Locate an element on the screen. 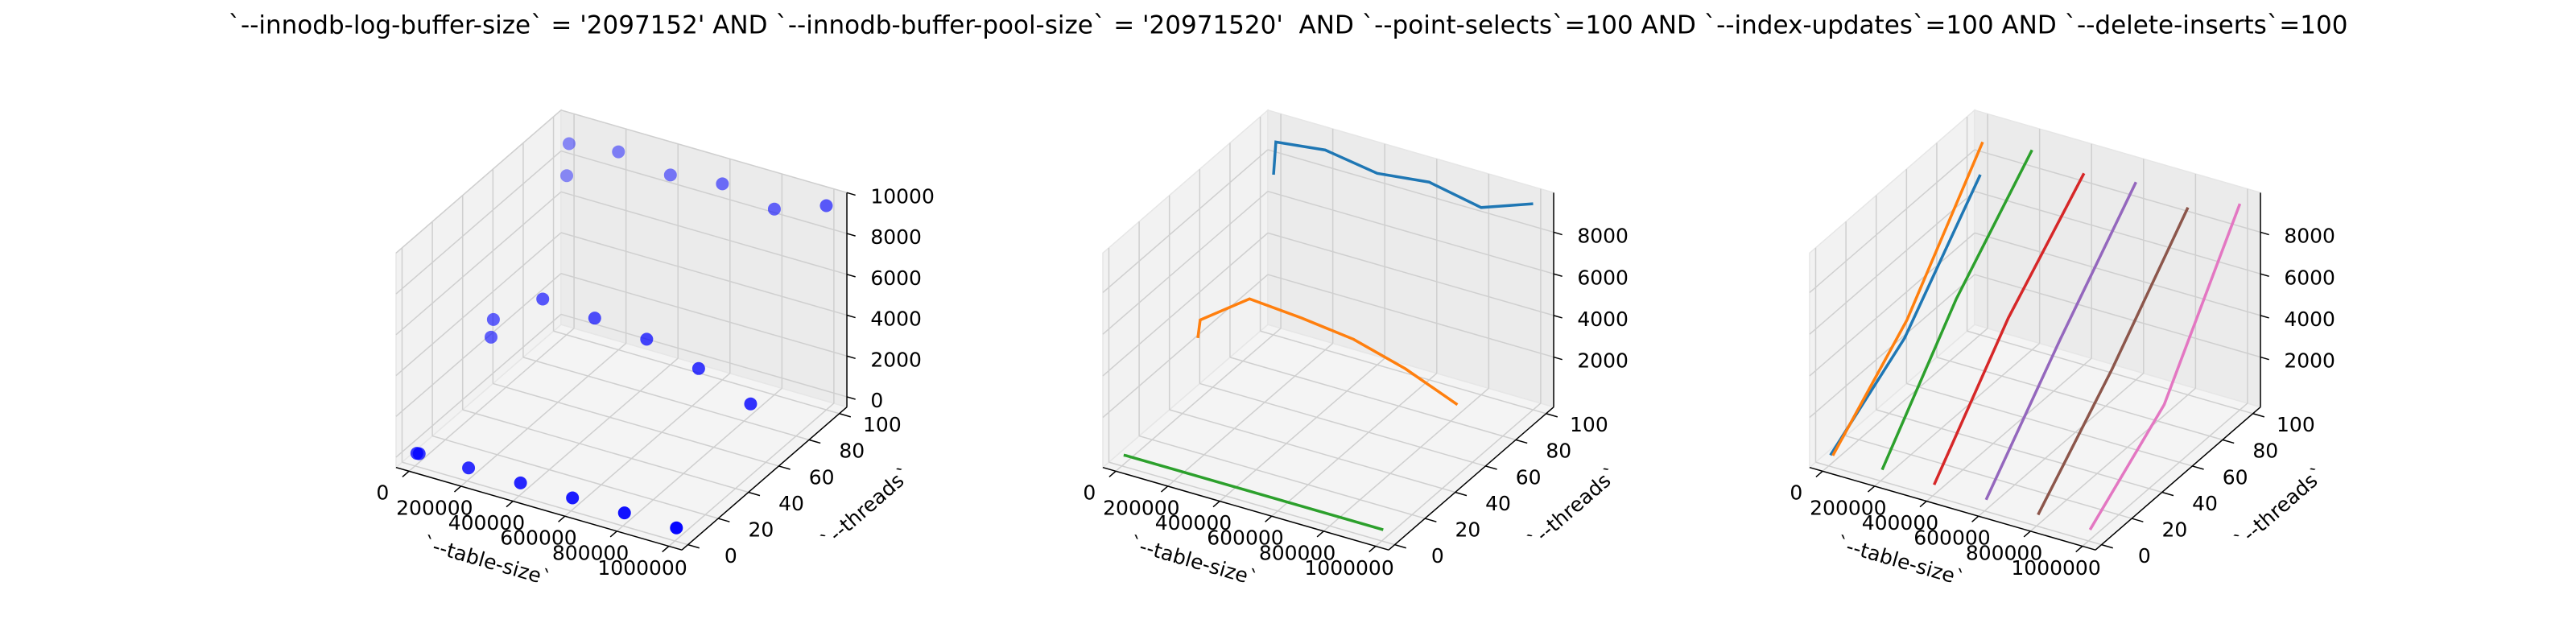  y-tick-label: 40 is located at coordinates (791, 504).